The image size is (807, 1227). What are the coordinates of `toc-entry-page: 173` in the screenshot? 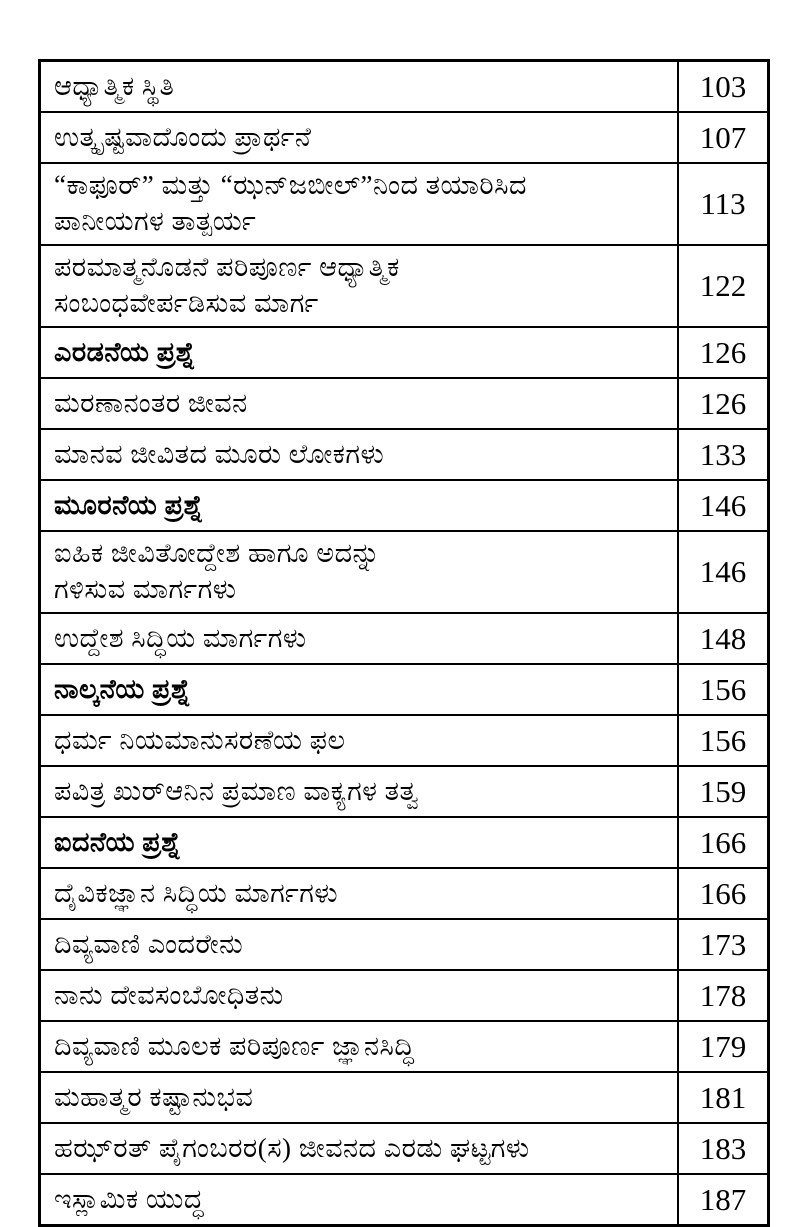 It's located at (723, 944).